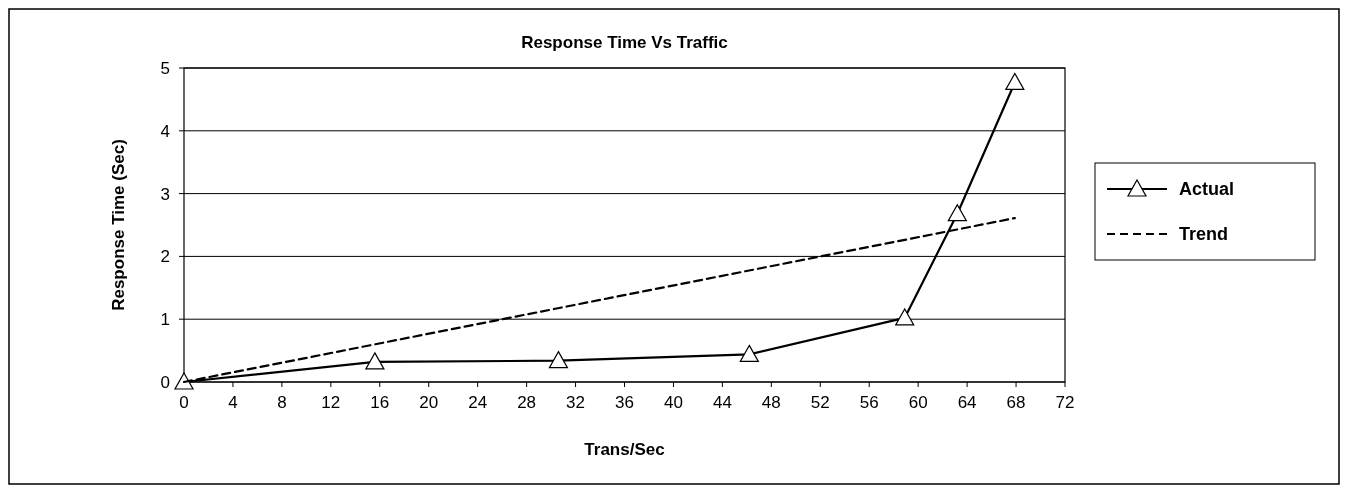 This screenshot has width=1348, height=493. What do you see at coordinates (869, 402) in the screenshot?
I see `x-tick-label: 56` at bounding box center [869, 402].